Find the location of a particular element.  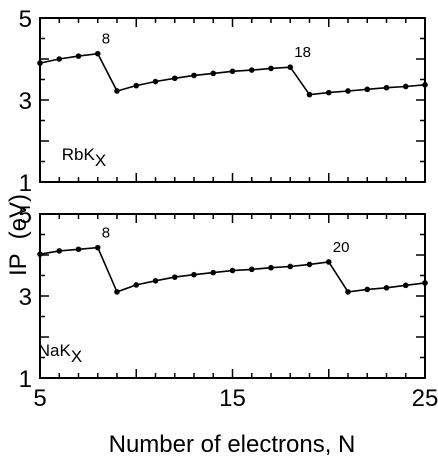

y-axis-label-ip: IP is located at coordinates (18, 264).